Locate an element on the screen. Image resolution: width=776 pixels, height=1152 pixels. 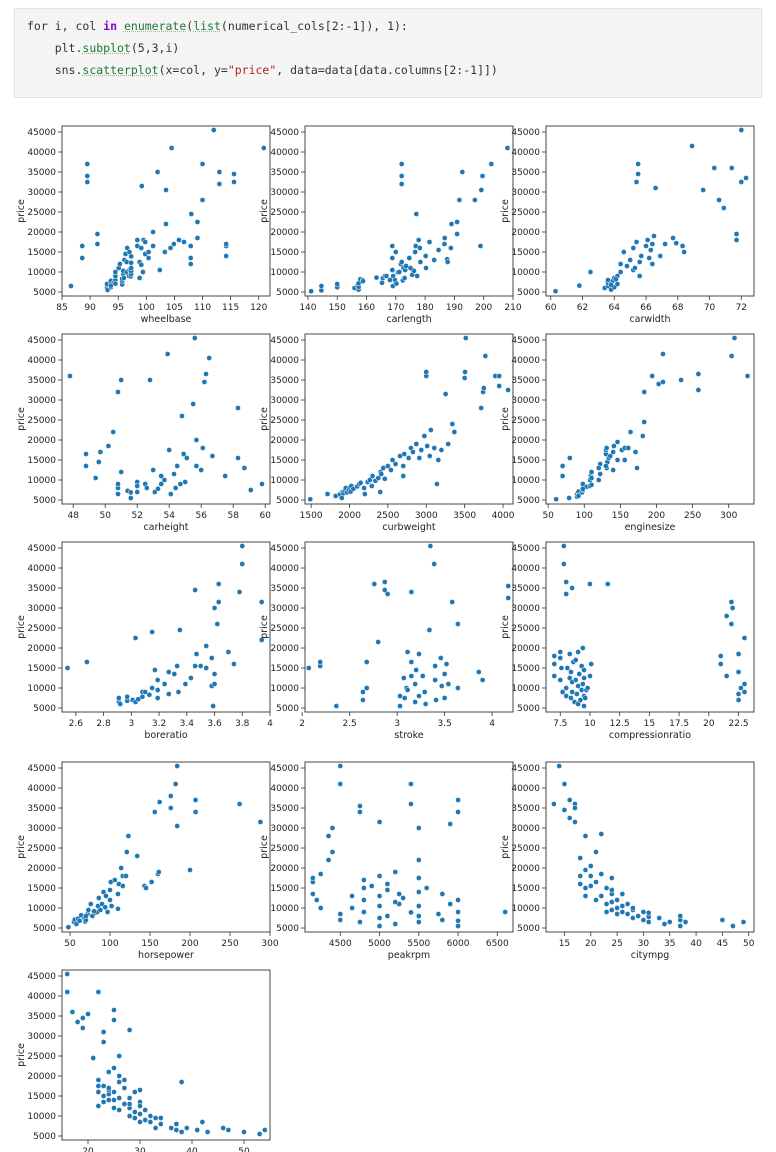
x-tick-label: 50 is located at coordinates (105, 516).